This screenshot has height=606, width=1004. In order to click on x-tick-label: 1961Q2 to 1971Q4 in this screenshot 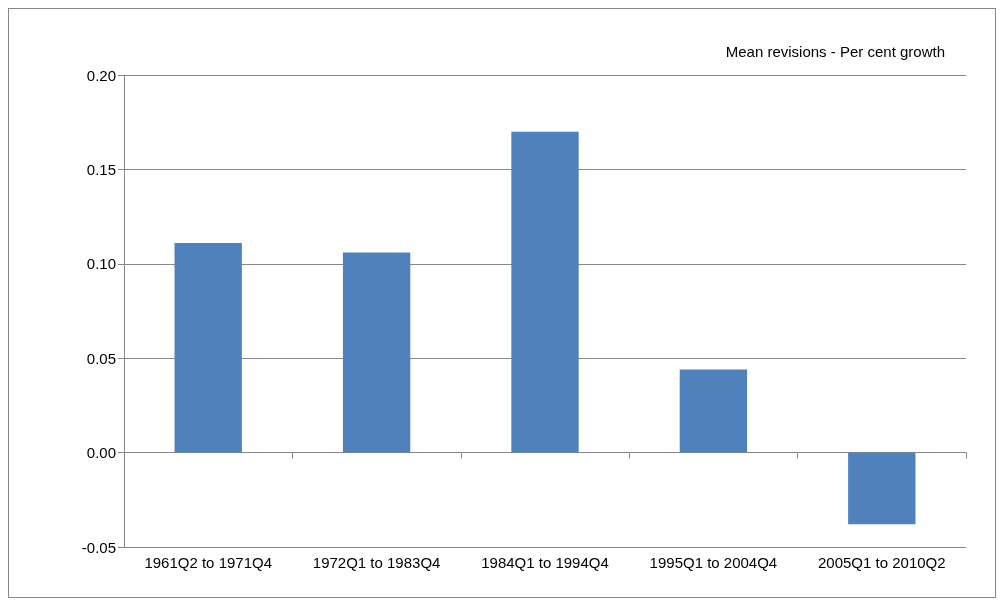, I will do `click(208, 562)`.